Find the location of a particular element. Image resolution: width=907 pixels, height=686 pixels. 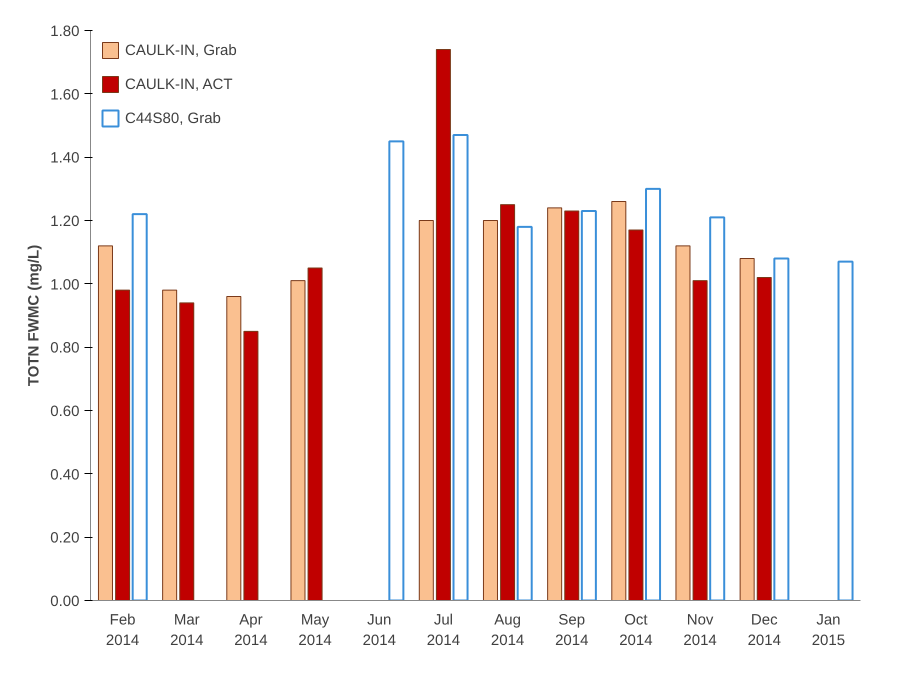

y-tick-label: 0.20 is located at coordinates (65, 538).